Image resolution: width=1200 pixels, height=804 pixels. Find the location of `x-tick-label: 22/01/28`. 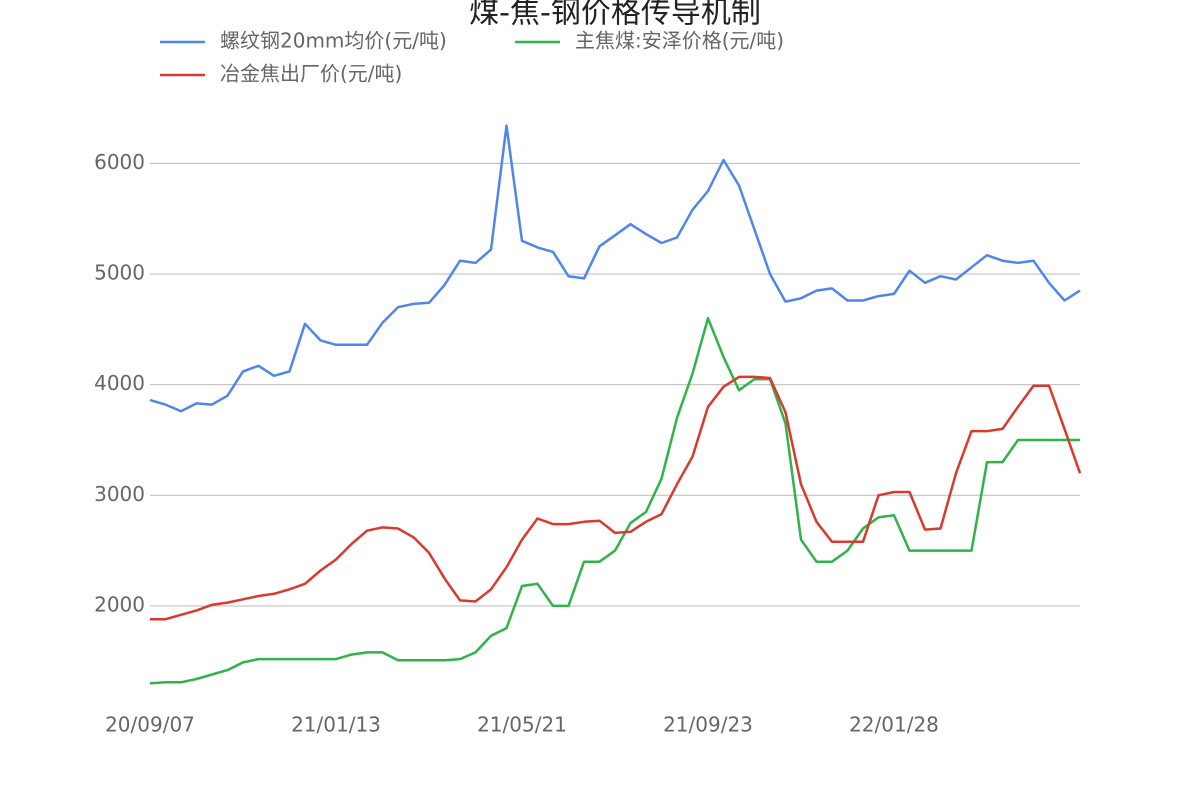

x-tick-label: 22/01/28 is located at coordinates (894, 725).